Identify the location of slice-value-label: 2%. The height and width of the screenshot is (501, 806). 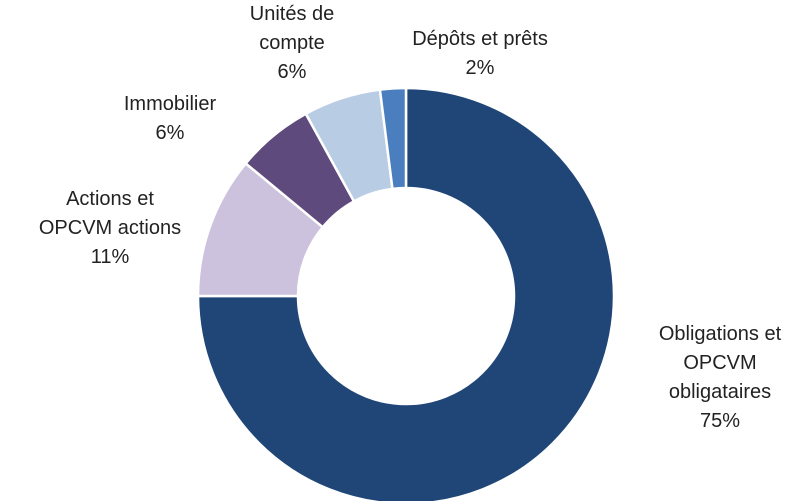
(480, 68).